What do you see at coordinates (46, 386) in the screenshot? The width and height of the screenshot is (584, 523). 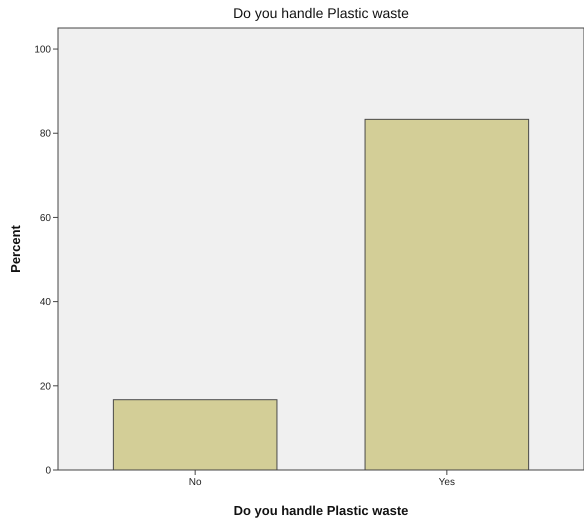 I see `y-tick-label: 20` at bounding box center [46, 386].